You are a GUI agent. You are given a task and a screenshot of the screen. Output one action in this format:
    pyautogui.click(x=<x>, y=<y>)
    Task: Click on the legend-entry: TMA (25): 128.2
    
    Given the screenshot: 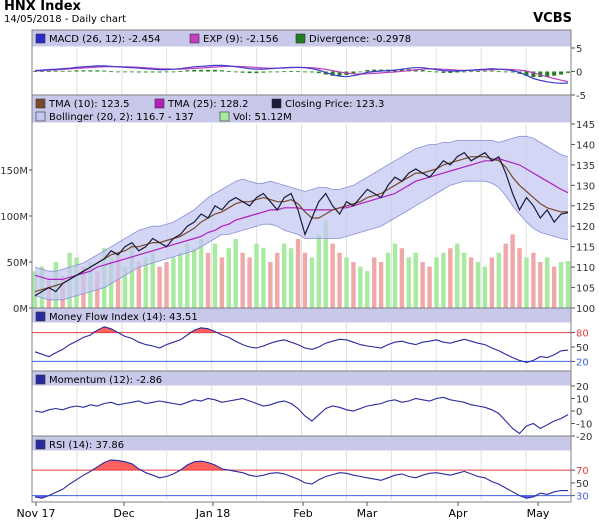 What is the action you would take?
    pyautogui.click(x=207, y=104)
    